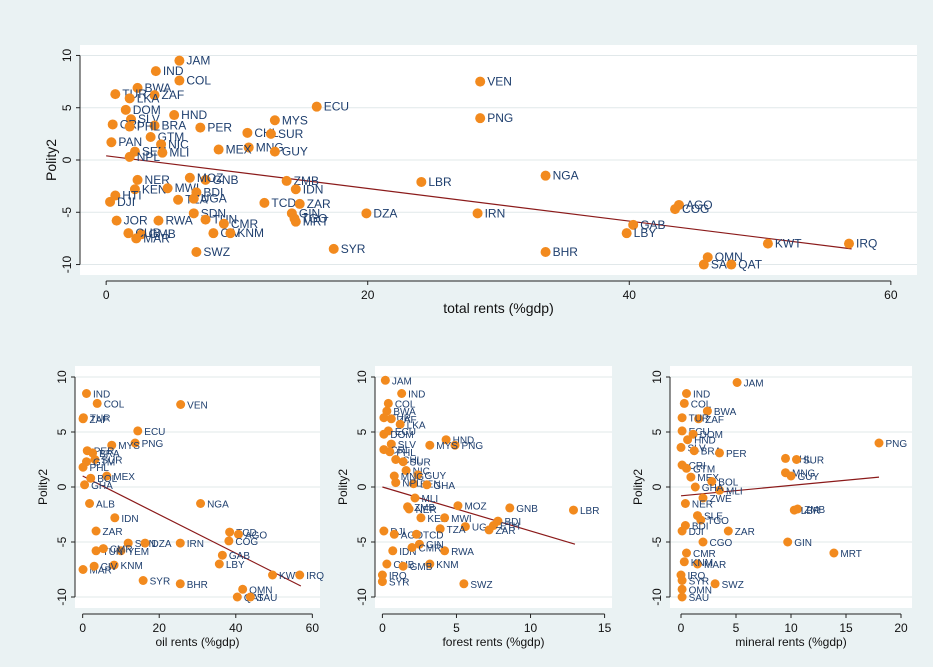  I want to click on point-label: GUY, so click(435, 476).